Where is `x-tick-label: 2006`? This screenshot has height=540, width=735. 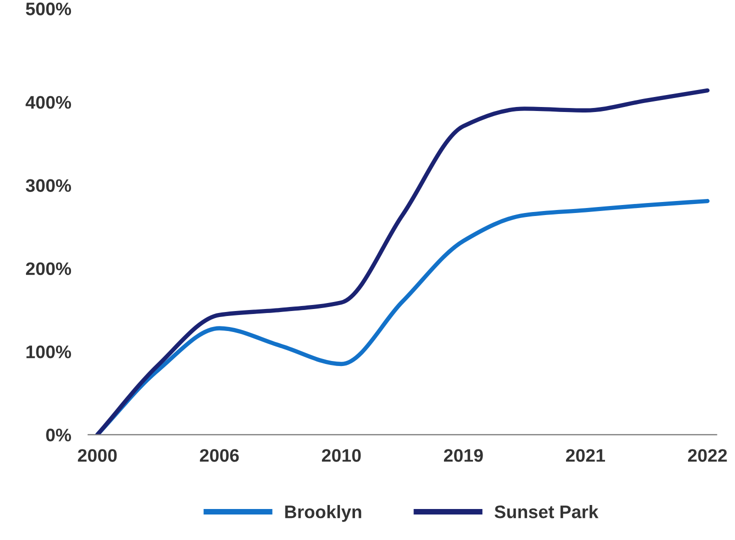
x-tick-label: 2006 is located at coordinates (219, 455).